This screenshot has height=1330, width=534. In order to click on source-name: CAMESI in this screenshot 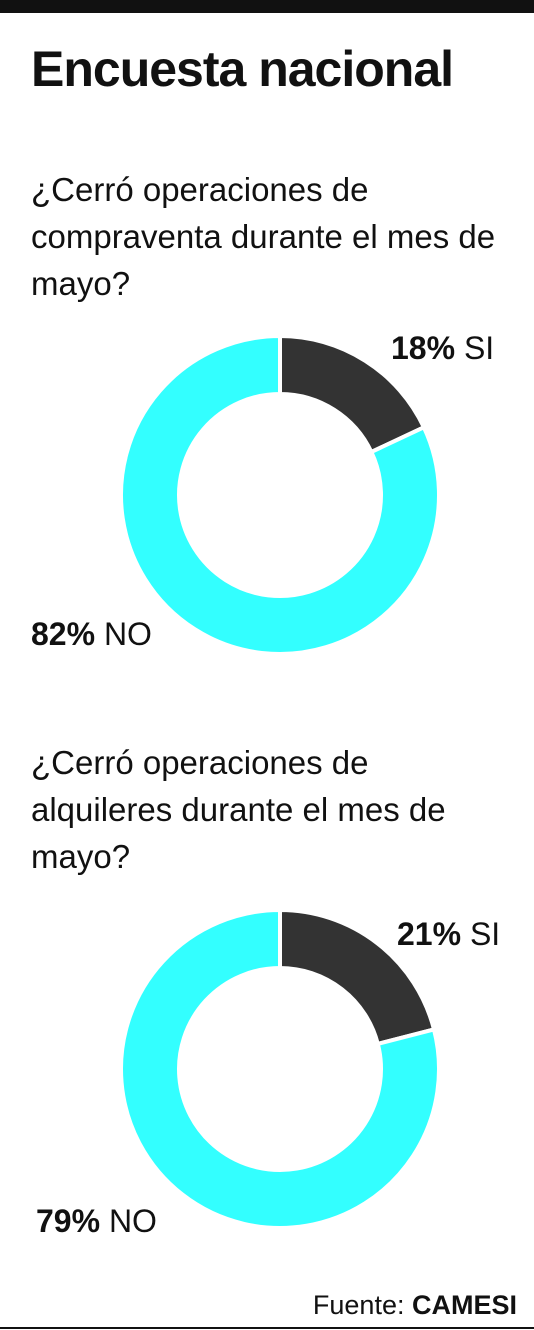, I will do `click(464, 1305)`.